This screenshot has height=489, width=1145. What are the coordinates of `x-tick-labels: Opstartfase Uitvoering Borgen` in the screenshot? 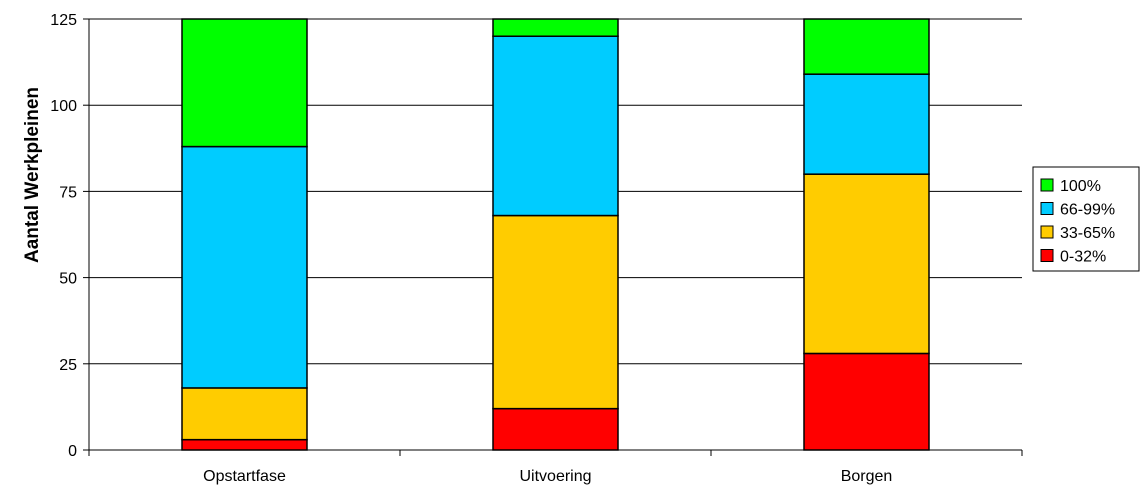 It's located at (547, 476).